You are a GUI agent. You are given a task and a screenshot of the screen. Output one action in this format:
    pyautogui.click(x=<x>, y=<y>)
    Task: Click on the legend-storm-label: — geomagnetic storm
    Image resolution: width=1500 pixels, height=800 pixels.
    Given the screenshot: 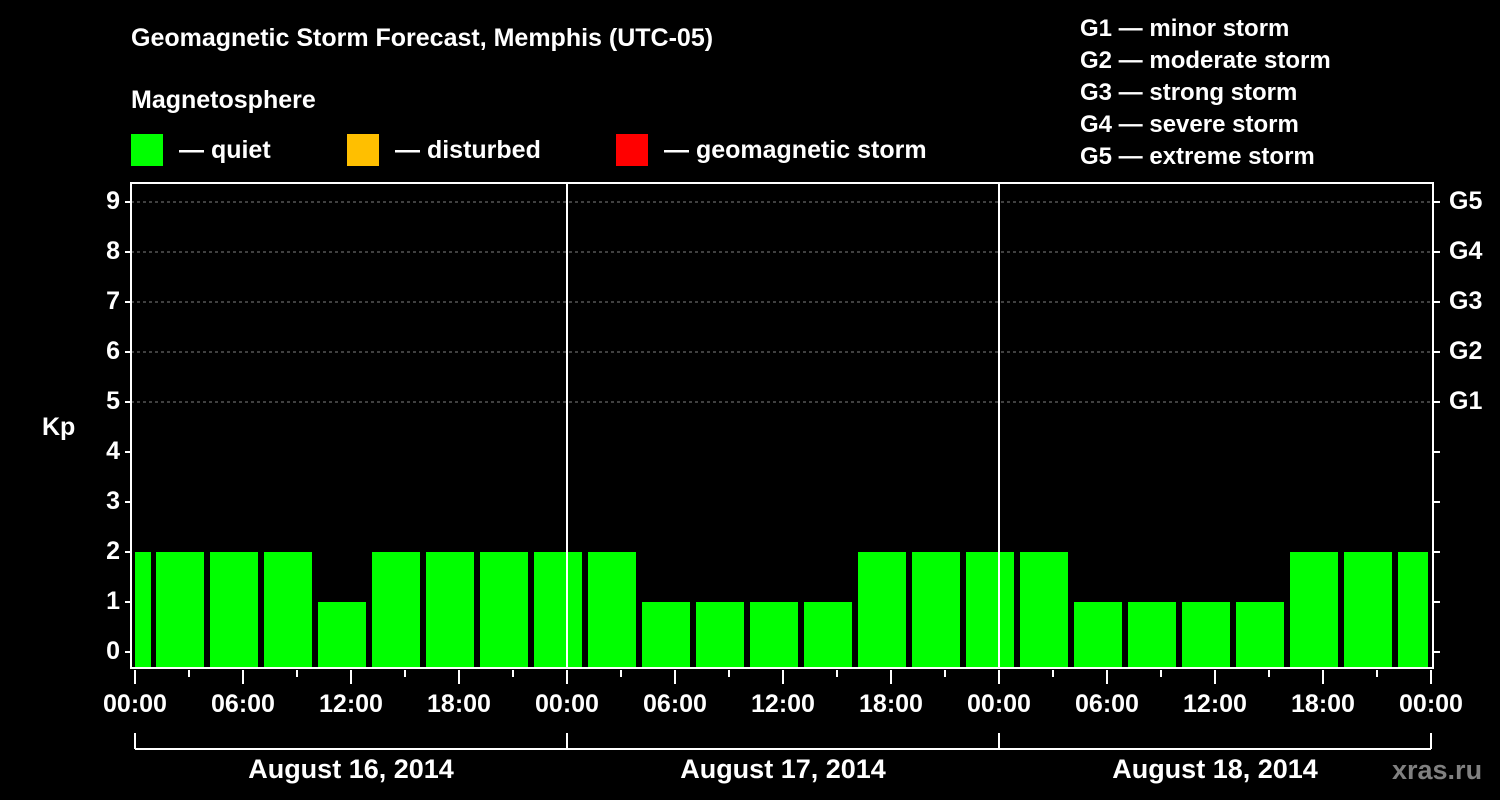 What is the action you would take?
    pyautogui.click(x=795, y=149)
    